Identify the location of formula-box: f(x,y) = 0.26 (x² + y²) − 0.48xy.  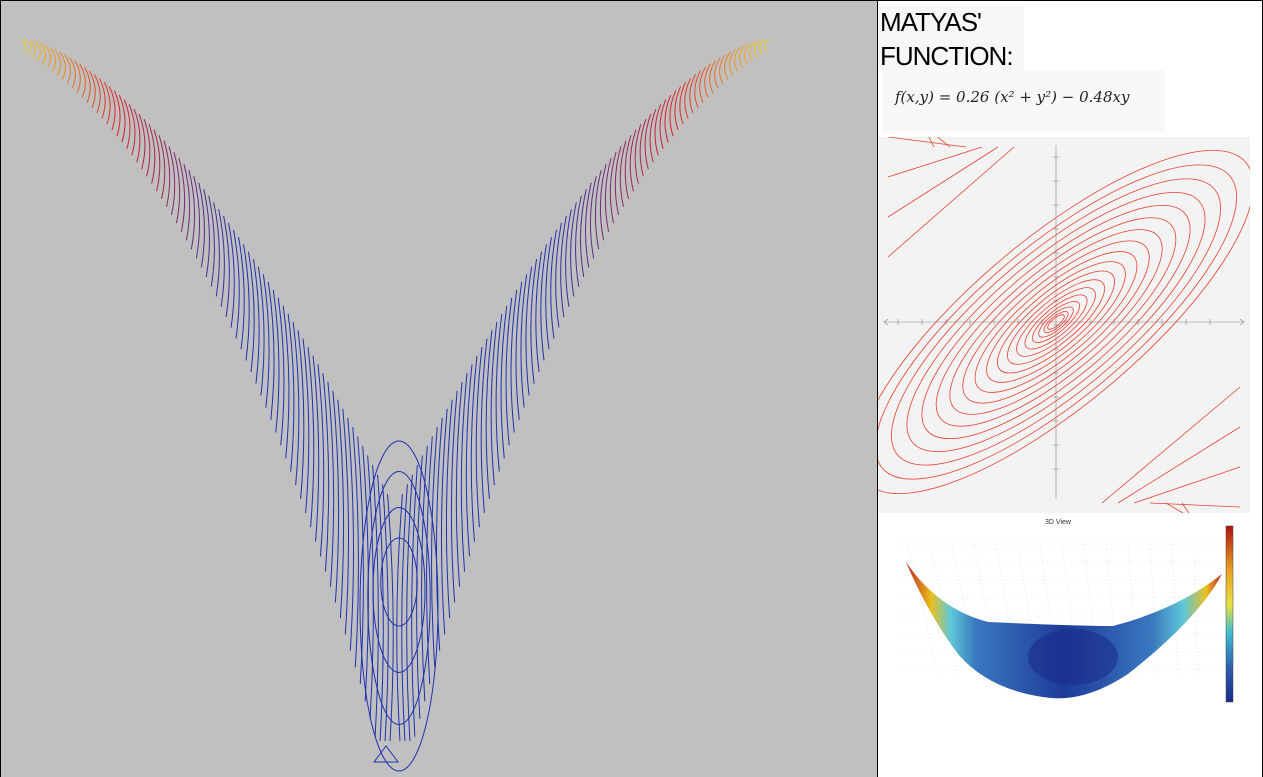
(1023, 101).